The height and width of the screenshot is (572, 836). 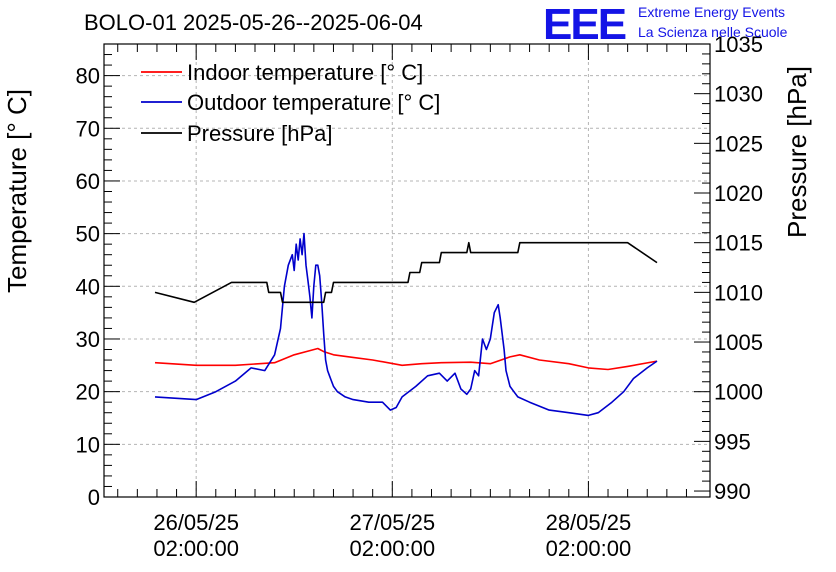 I want to click on y2-axis-label: Pressure [hPa], so click(x=797, y=152).